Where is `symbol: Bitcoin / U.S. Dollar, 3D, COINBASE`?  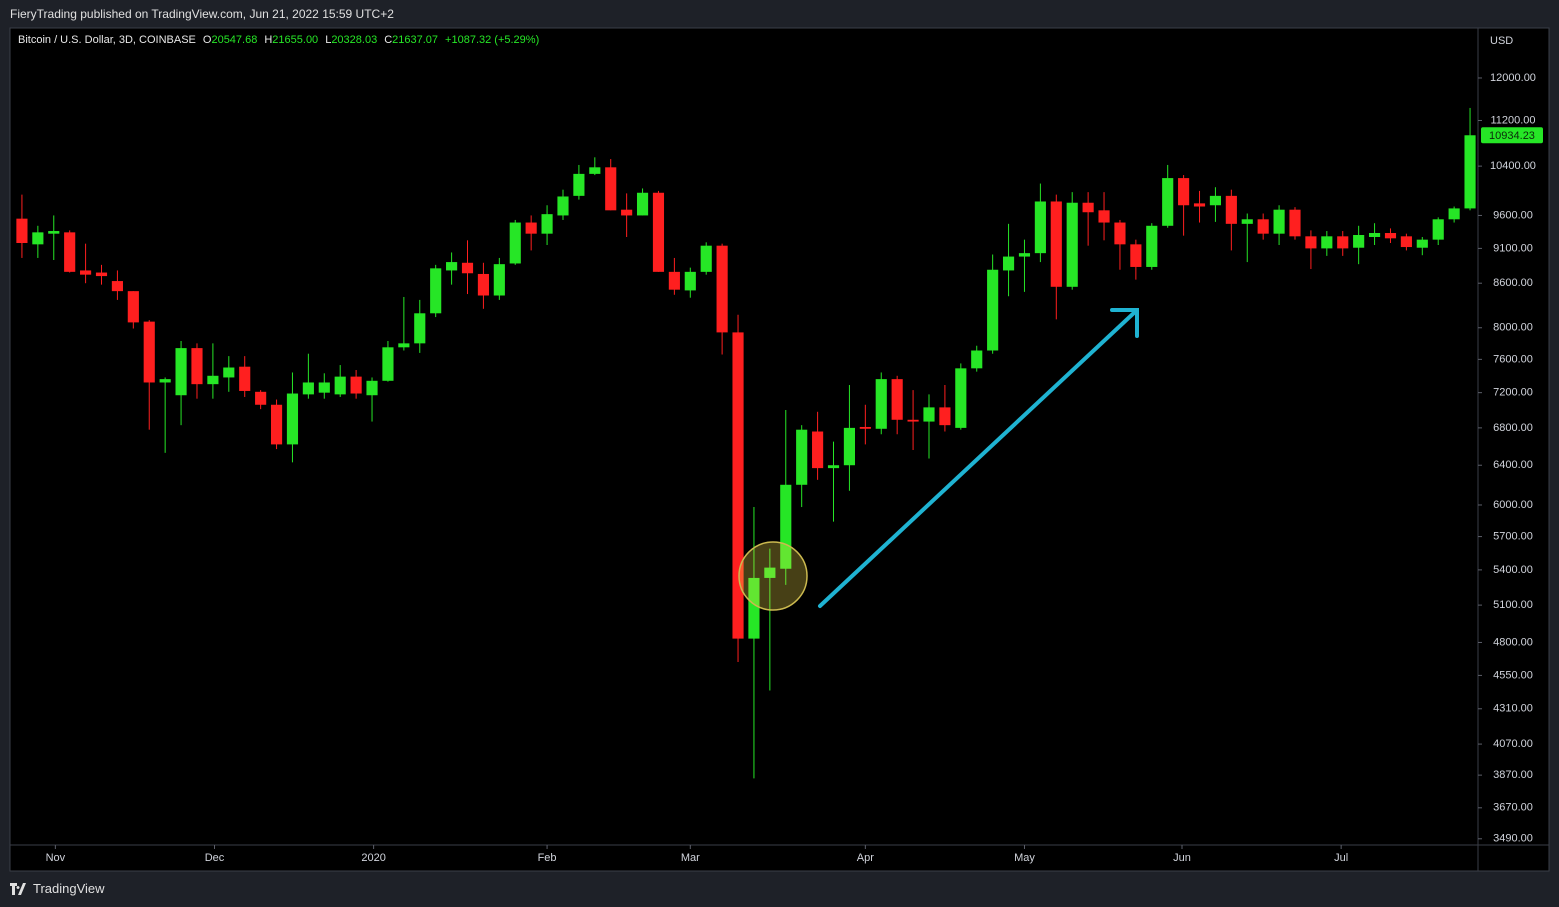
symbol: Bitcoin / U.S. Dollar, 3D, COINBASE is located at coordinates (107, 40).